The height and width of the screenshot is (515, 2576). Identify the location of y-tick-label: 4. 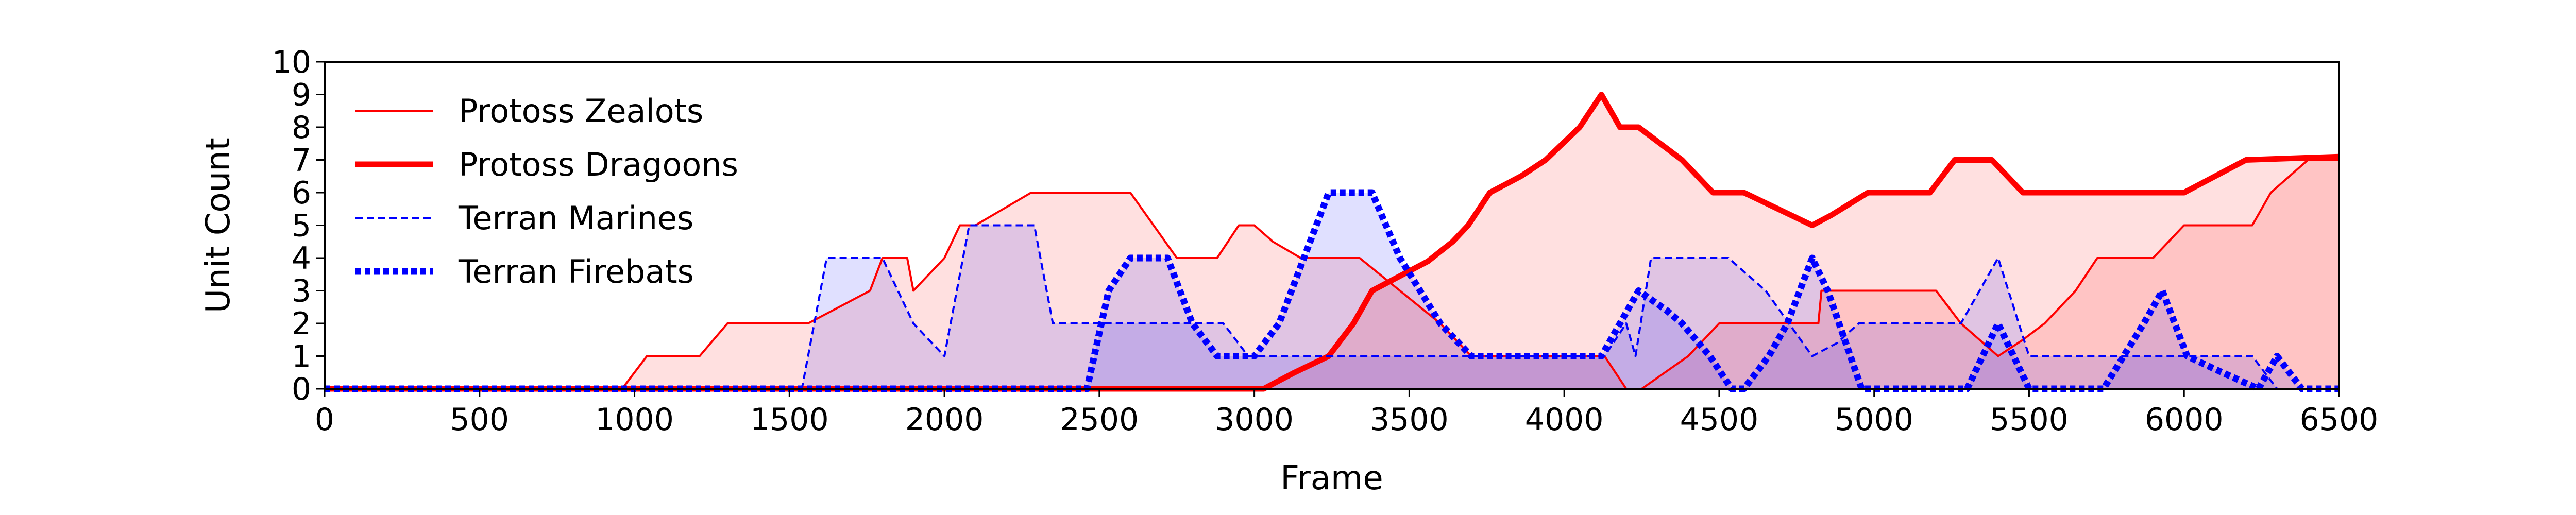
(301, 259).